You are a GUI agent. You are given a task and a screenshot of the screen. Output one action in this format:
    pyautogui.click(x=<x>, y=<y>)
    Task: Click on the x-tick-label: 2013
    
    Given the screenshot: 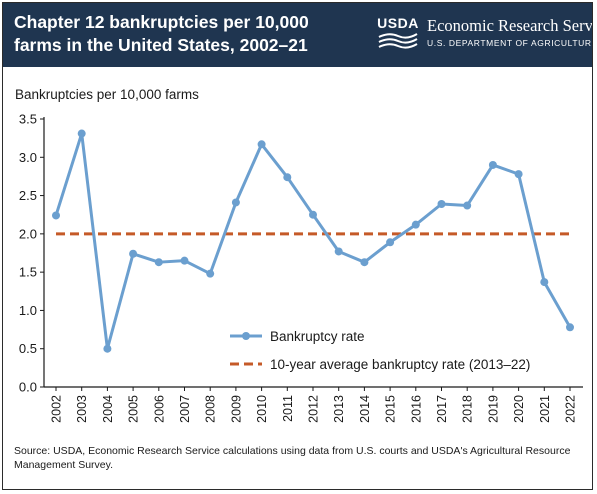 What is the action you would take?
    pyautogui.click(x=339, y=409)
    